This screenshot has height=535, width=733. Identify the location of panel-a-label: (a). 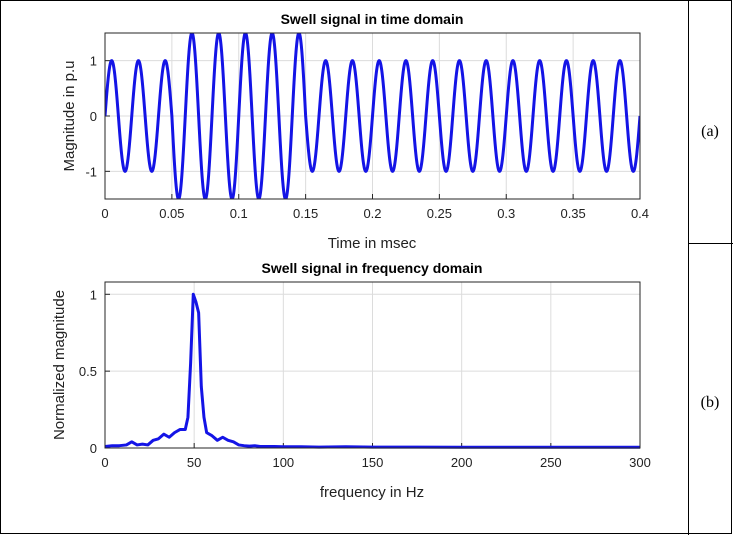
(710, 131).